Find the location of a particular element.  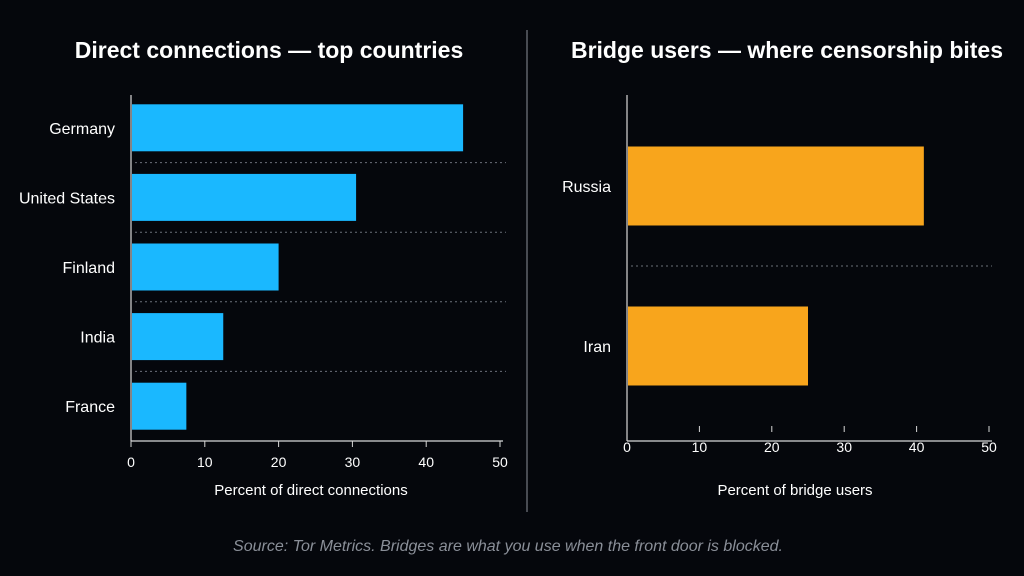

bar-iran is located at coordinates (718, 346).